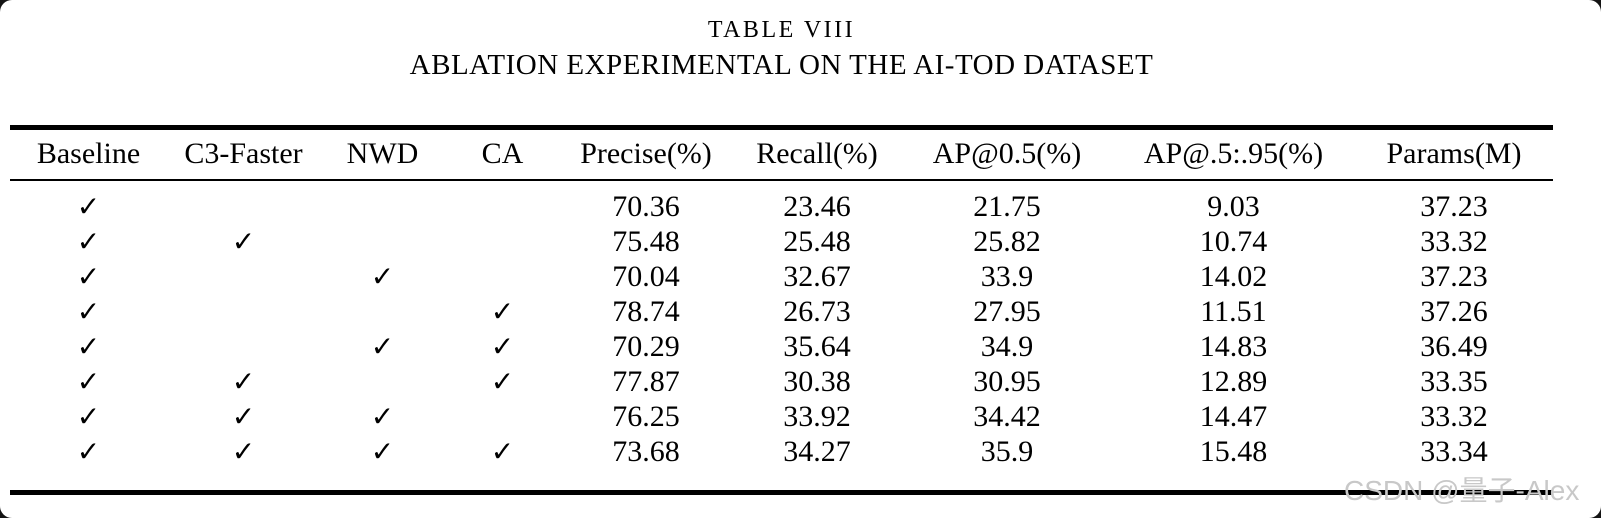 The image size is (1601, 518). What do you see at coordinates (1007, 311) in the screenshot?
I see `value-cell: 27.95` at bounding box center [1007, 311].